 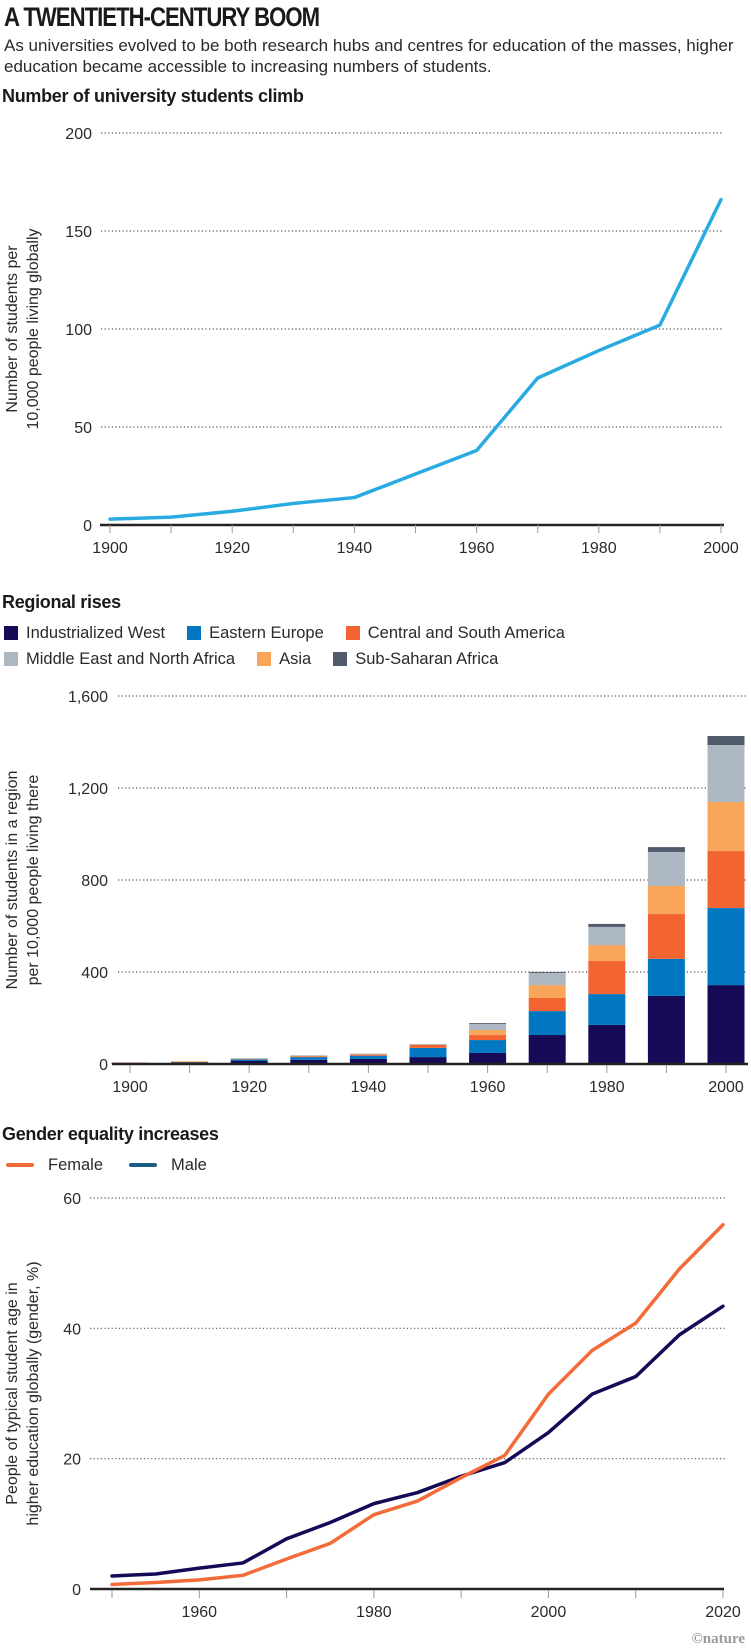 I want to click on y-tick-label: 20, so click(x=72, y=1460).